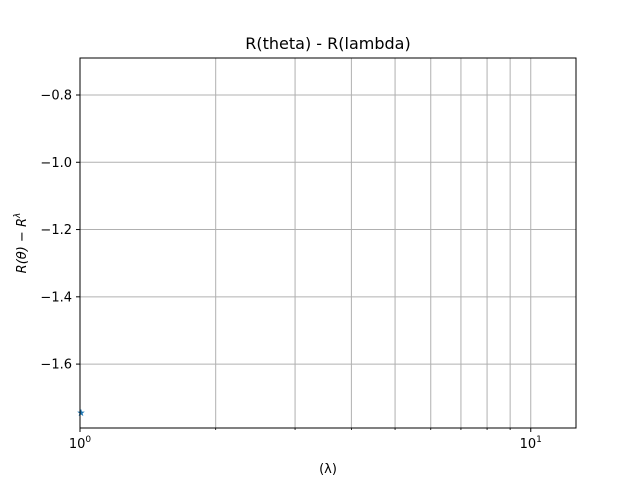 This screenshot has width=640, height=480. I want to click on y-axis-label: R(θ) − Rλ, so click(21, 243).